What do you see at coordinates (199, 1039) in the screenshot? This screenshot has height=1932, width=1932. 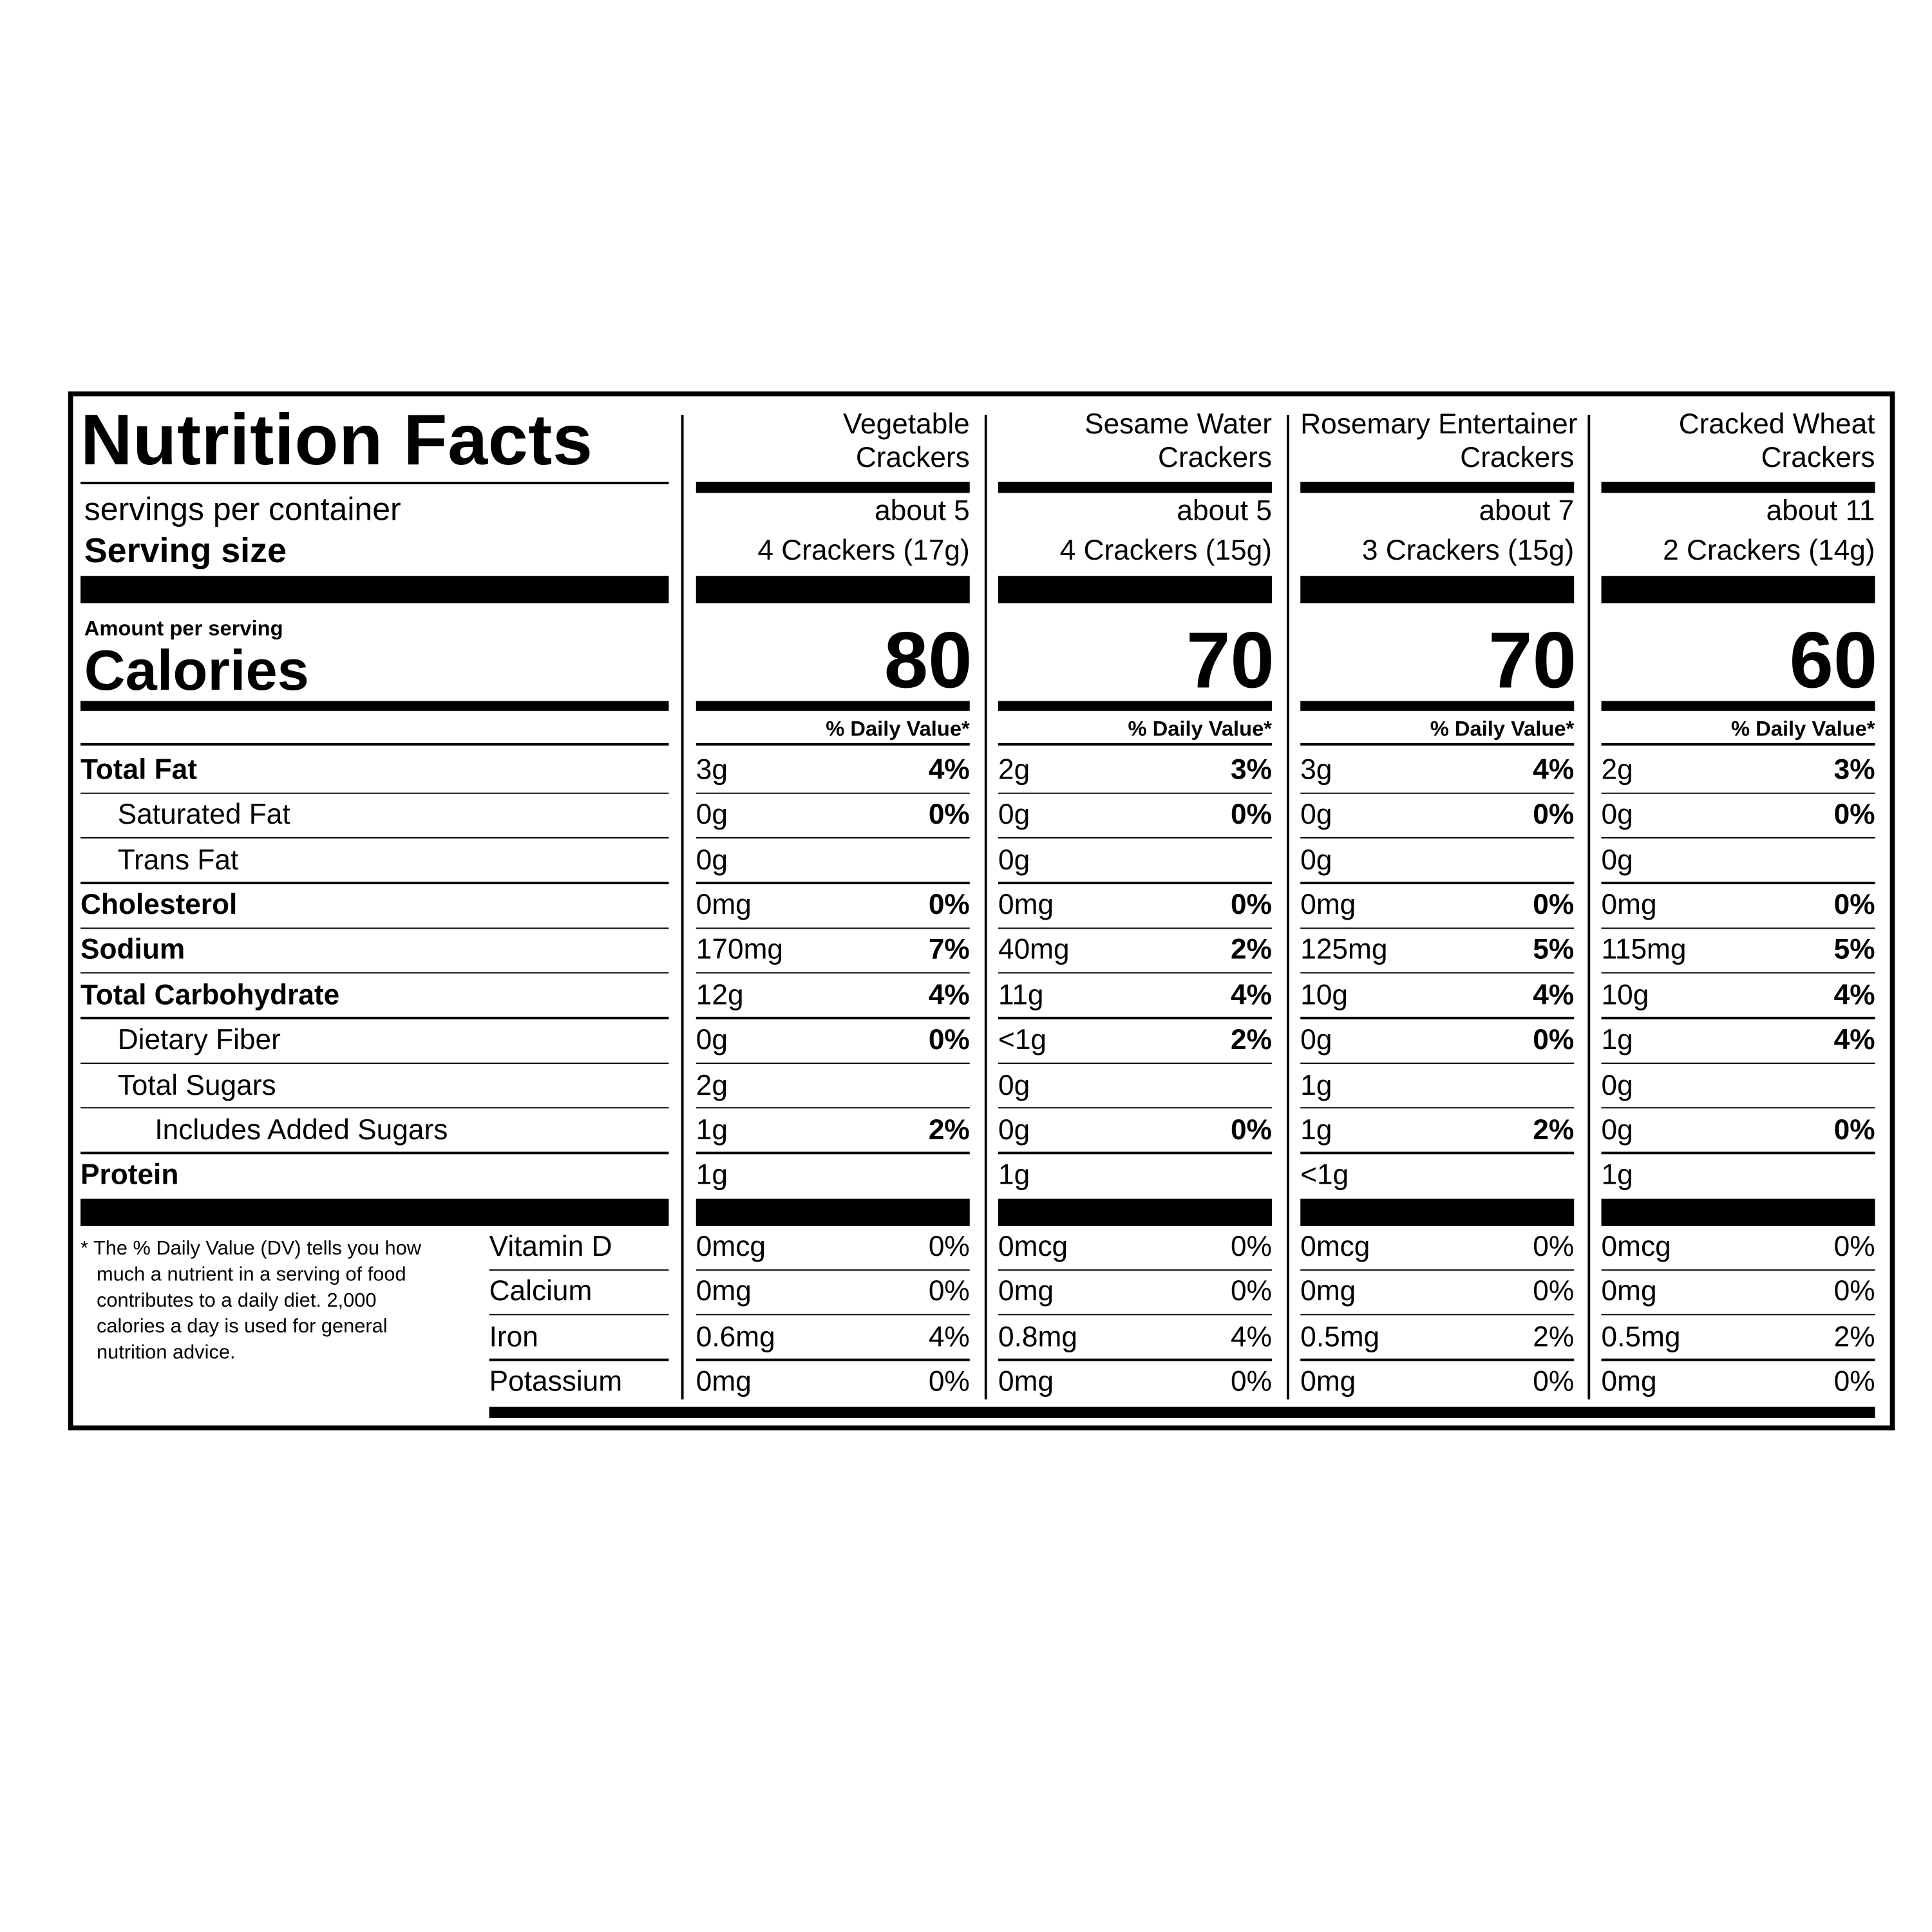 I see `nutrient-label: Dietary Fiber` at bounding box center [199, 1039].